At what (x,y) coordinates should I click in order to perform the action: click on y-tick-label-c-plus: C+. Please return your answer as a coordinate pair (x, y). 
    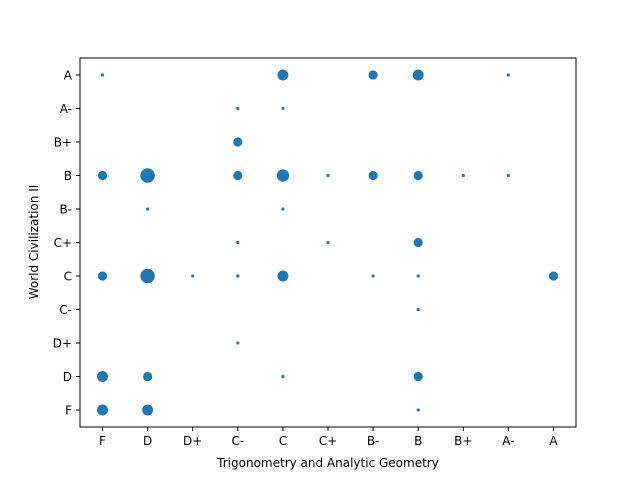
    Looking at the image, I should click on (63, 243).